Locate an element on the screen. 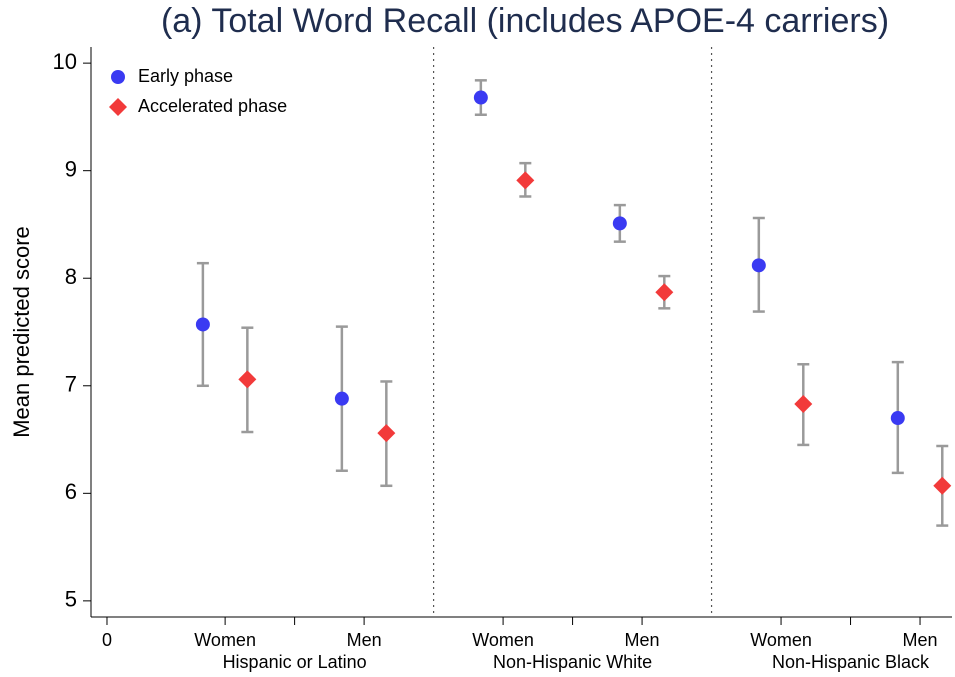 This screenshot has width=955, height=677. y-tick-label: 8 is located at coordinates (71, 276).